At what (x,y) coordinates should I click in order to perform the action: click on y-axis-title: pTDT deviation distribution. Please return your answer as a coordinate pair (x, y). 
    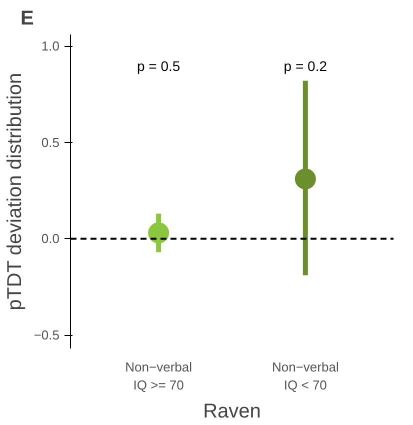
    Looking at the image, I should click on (15, 191).